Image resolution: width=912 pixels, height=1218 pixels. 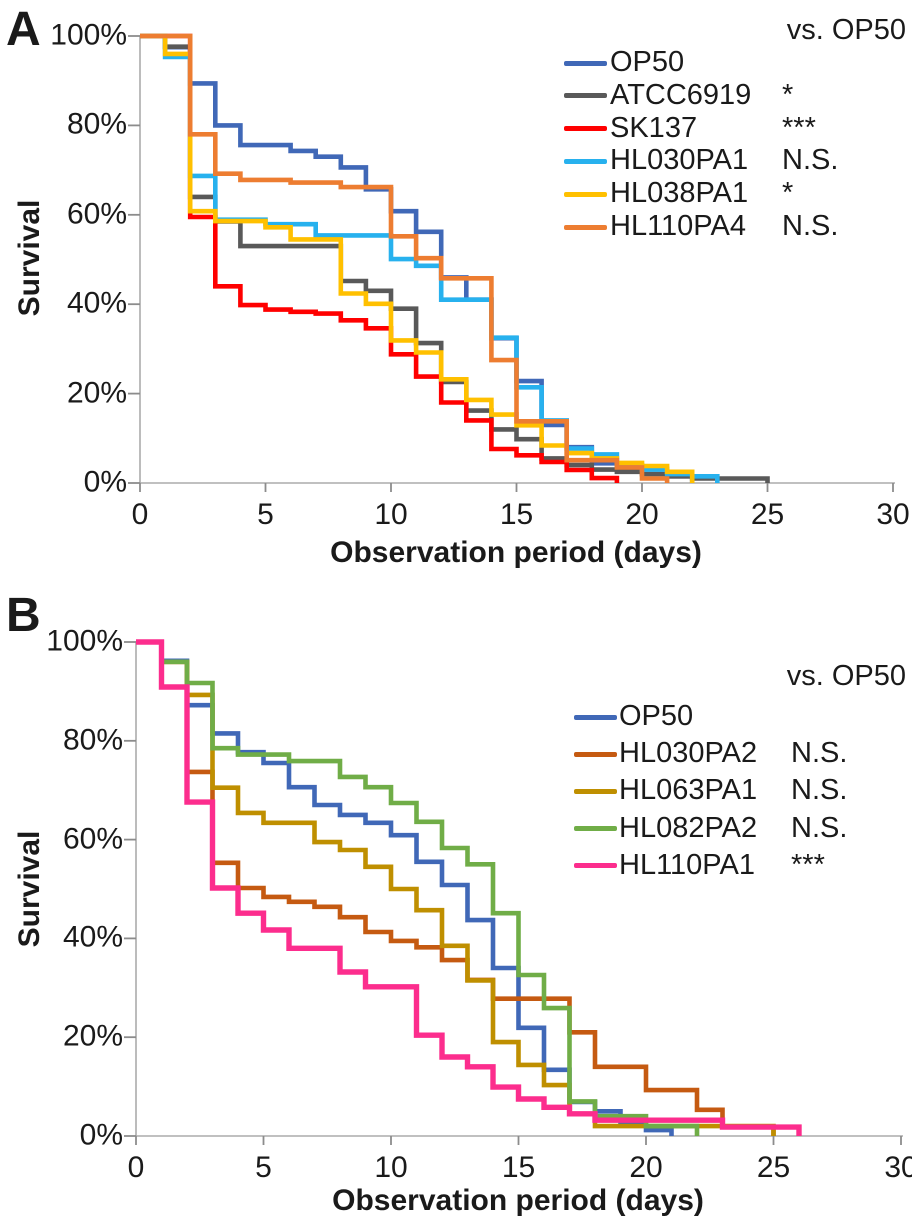 I want to click on significance-HL063PA1: N.S., so click(x=819, y=790).